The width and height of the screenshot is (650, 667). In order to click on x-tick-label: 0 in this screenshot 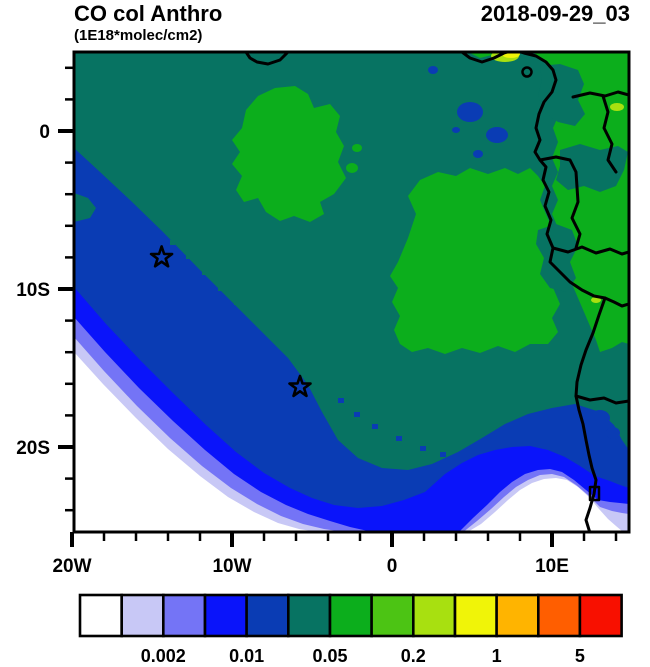, I will do `click(392, 566)`.